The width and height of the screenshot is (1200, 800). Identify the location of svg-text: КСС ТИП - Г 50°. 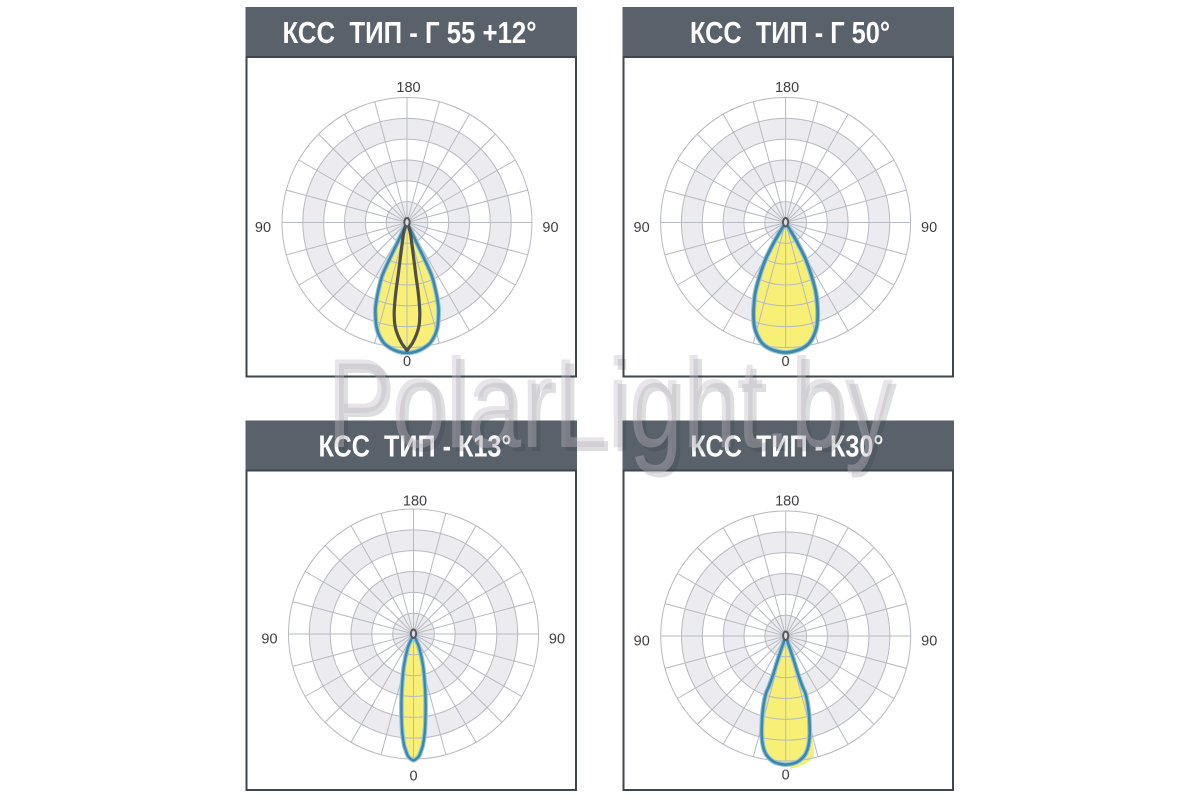
(790, 33).